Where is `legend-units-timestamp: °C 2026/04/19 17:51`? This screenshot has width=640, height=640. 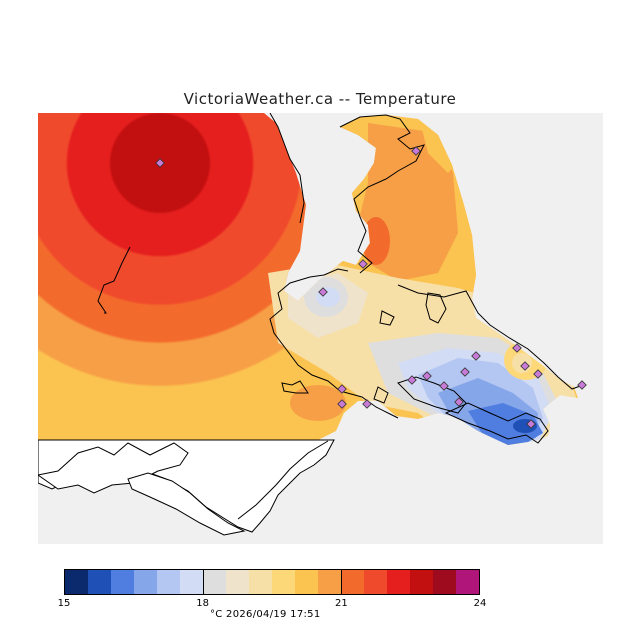
legend-units-timestamp: °C 2026/04/19 17:51 is located at coordinates (265, 614).